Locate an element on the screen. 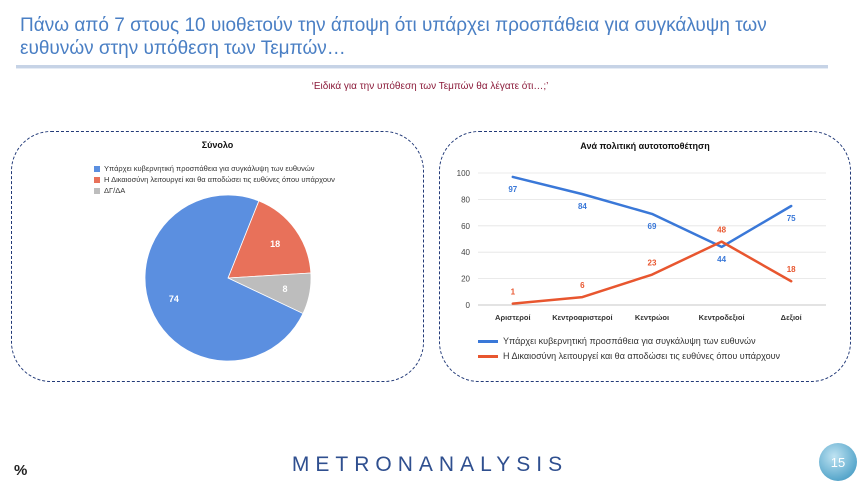 Image resolution: width=860 pixels, height=484 pixels. line-chart-title: Ανά πολιτική αυτοτοποθέτηση is located at coordinates (645, 146).